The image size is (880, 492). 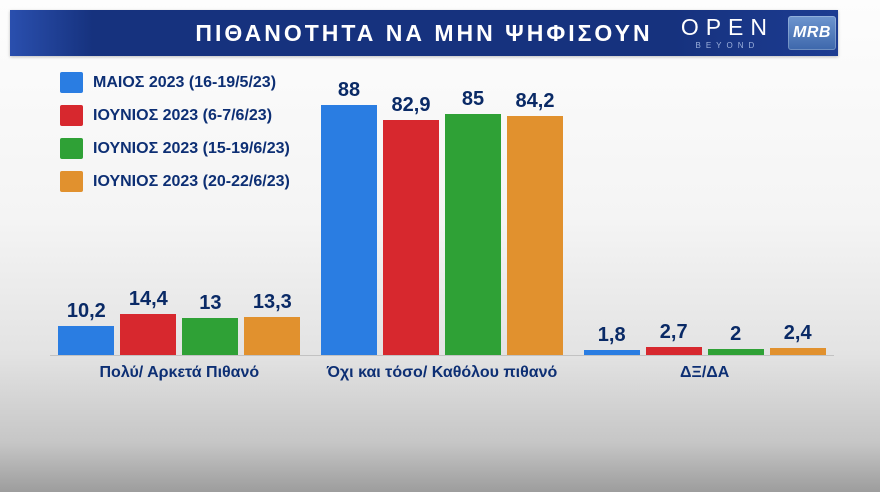 I want to click on bar-value-label: 13,3, so click(x=272, y=302).